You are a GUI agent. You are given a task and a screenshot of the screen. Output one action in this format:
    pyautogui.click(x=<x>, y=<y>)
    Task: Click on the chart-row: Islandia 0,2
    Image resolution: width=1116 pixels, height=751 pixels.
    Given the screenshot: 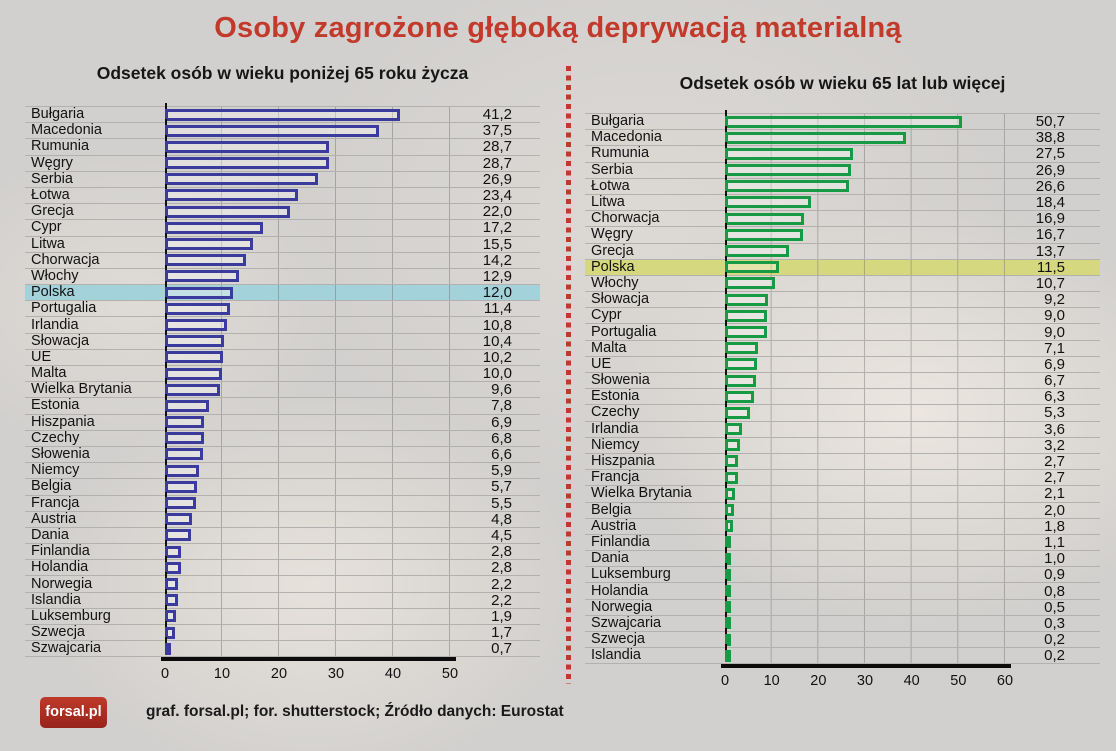 What is the action you would take?
    pyautogui.click(x=842, y=654)
    